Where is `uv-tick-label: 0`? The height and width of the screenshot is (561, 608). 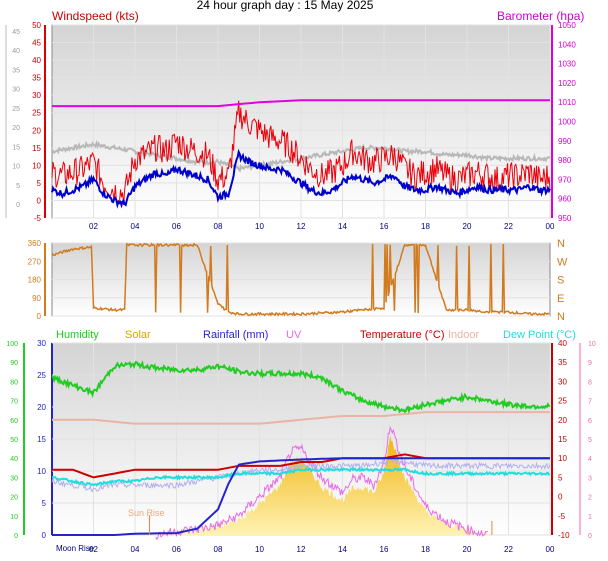
uv-tick-label: 0 is located at coordinates (590, 536).